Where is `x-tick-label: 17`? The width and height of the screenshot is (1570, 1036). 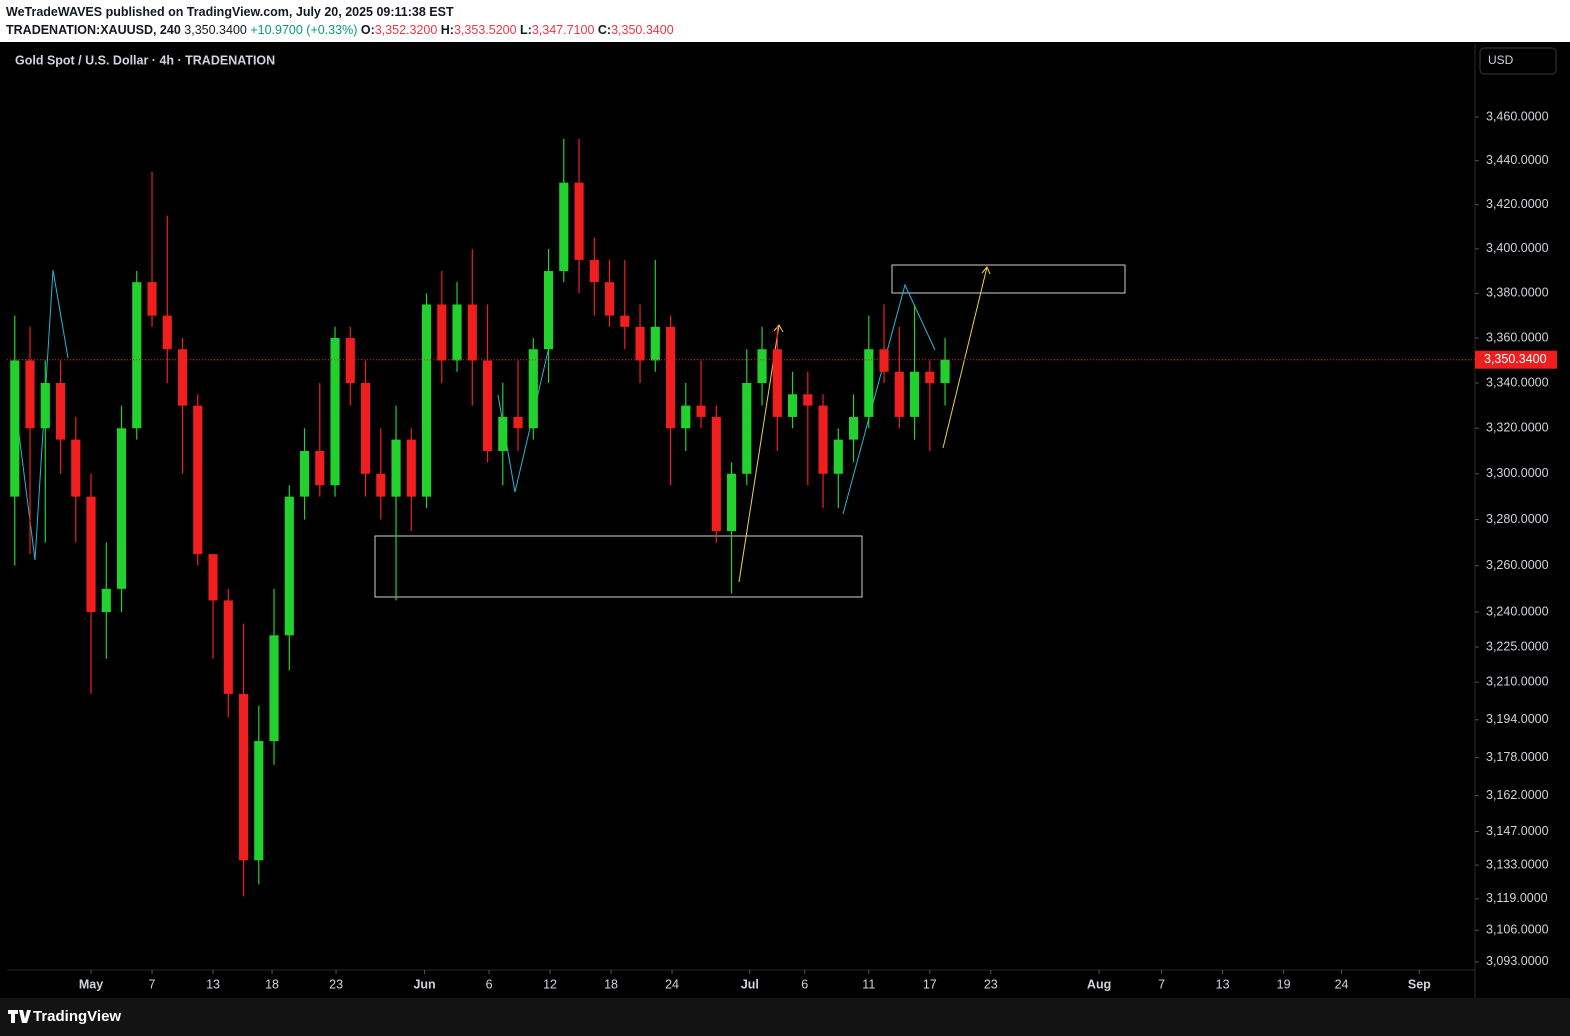 x-tick-label: 17 is located at coordinates (930, 984).